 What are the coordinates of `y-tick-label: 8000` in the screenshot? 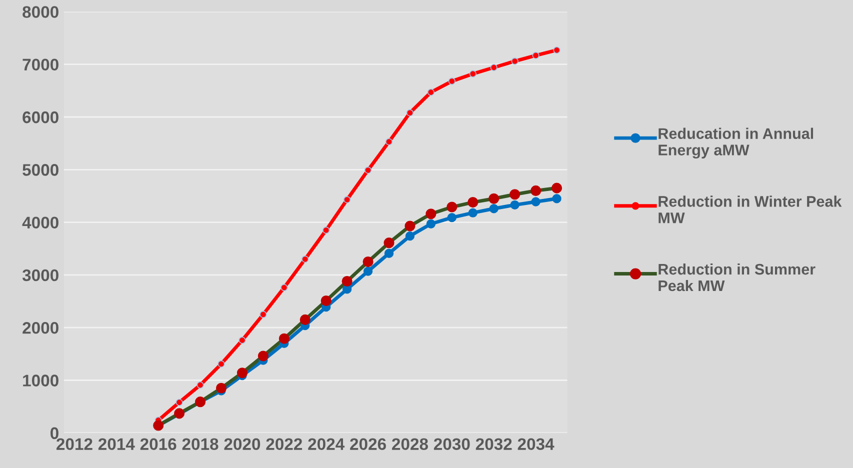 It's located at (40, 12).